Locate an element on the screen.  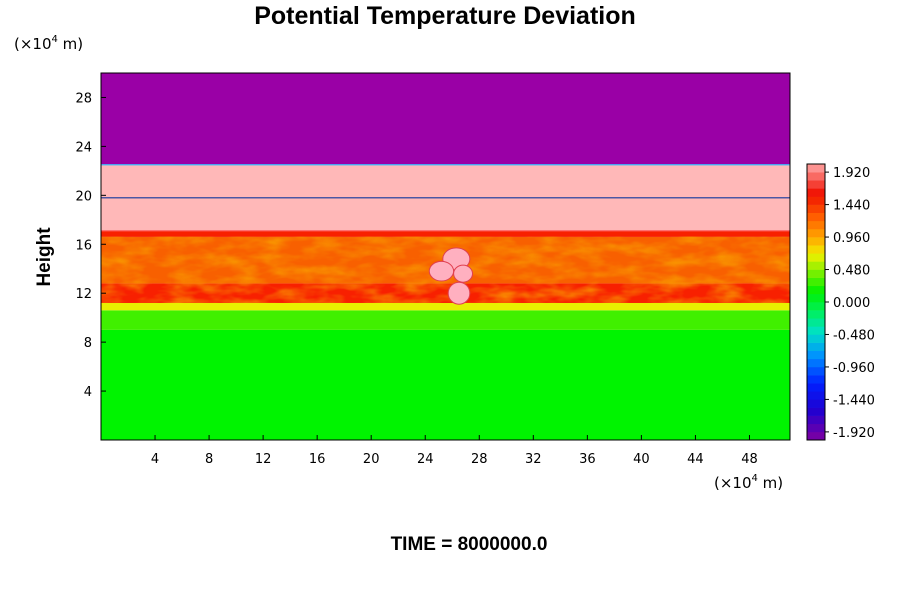
y-tick-label-6: 28 is located at coordinates (83, 98).